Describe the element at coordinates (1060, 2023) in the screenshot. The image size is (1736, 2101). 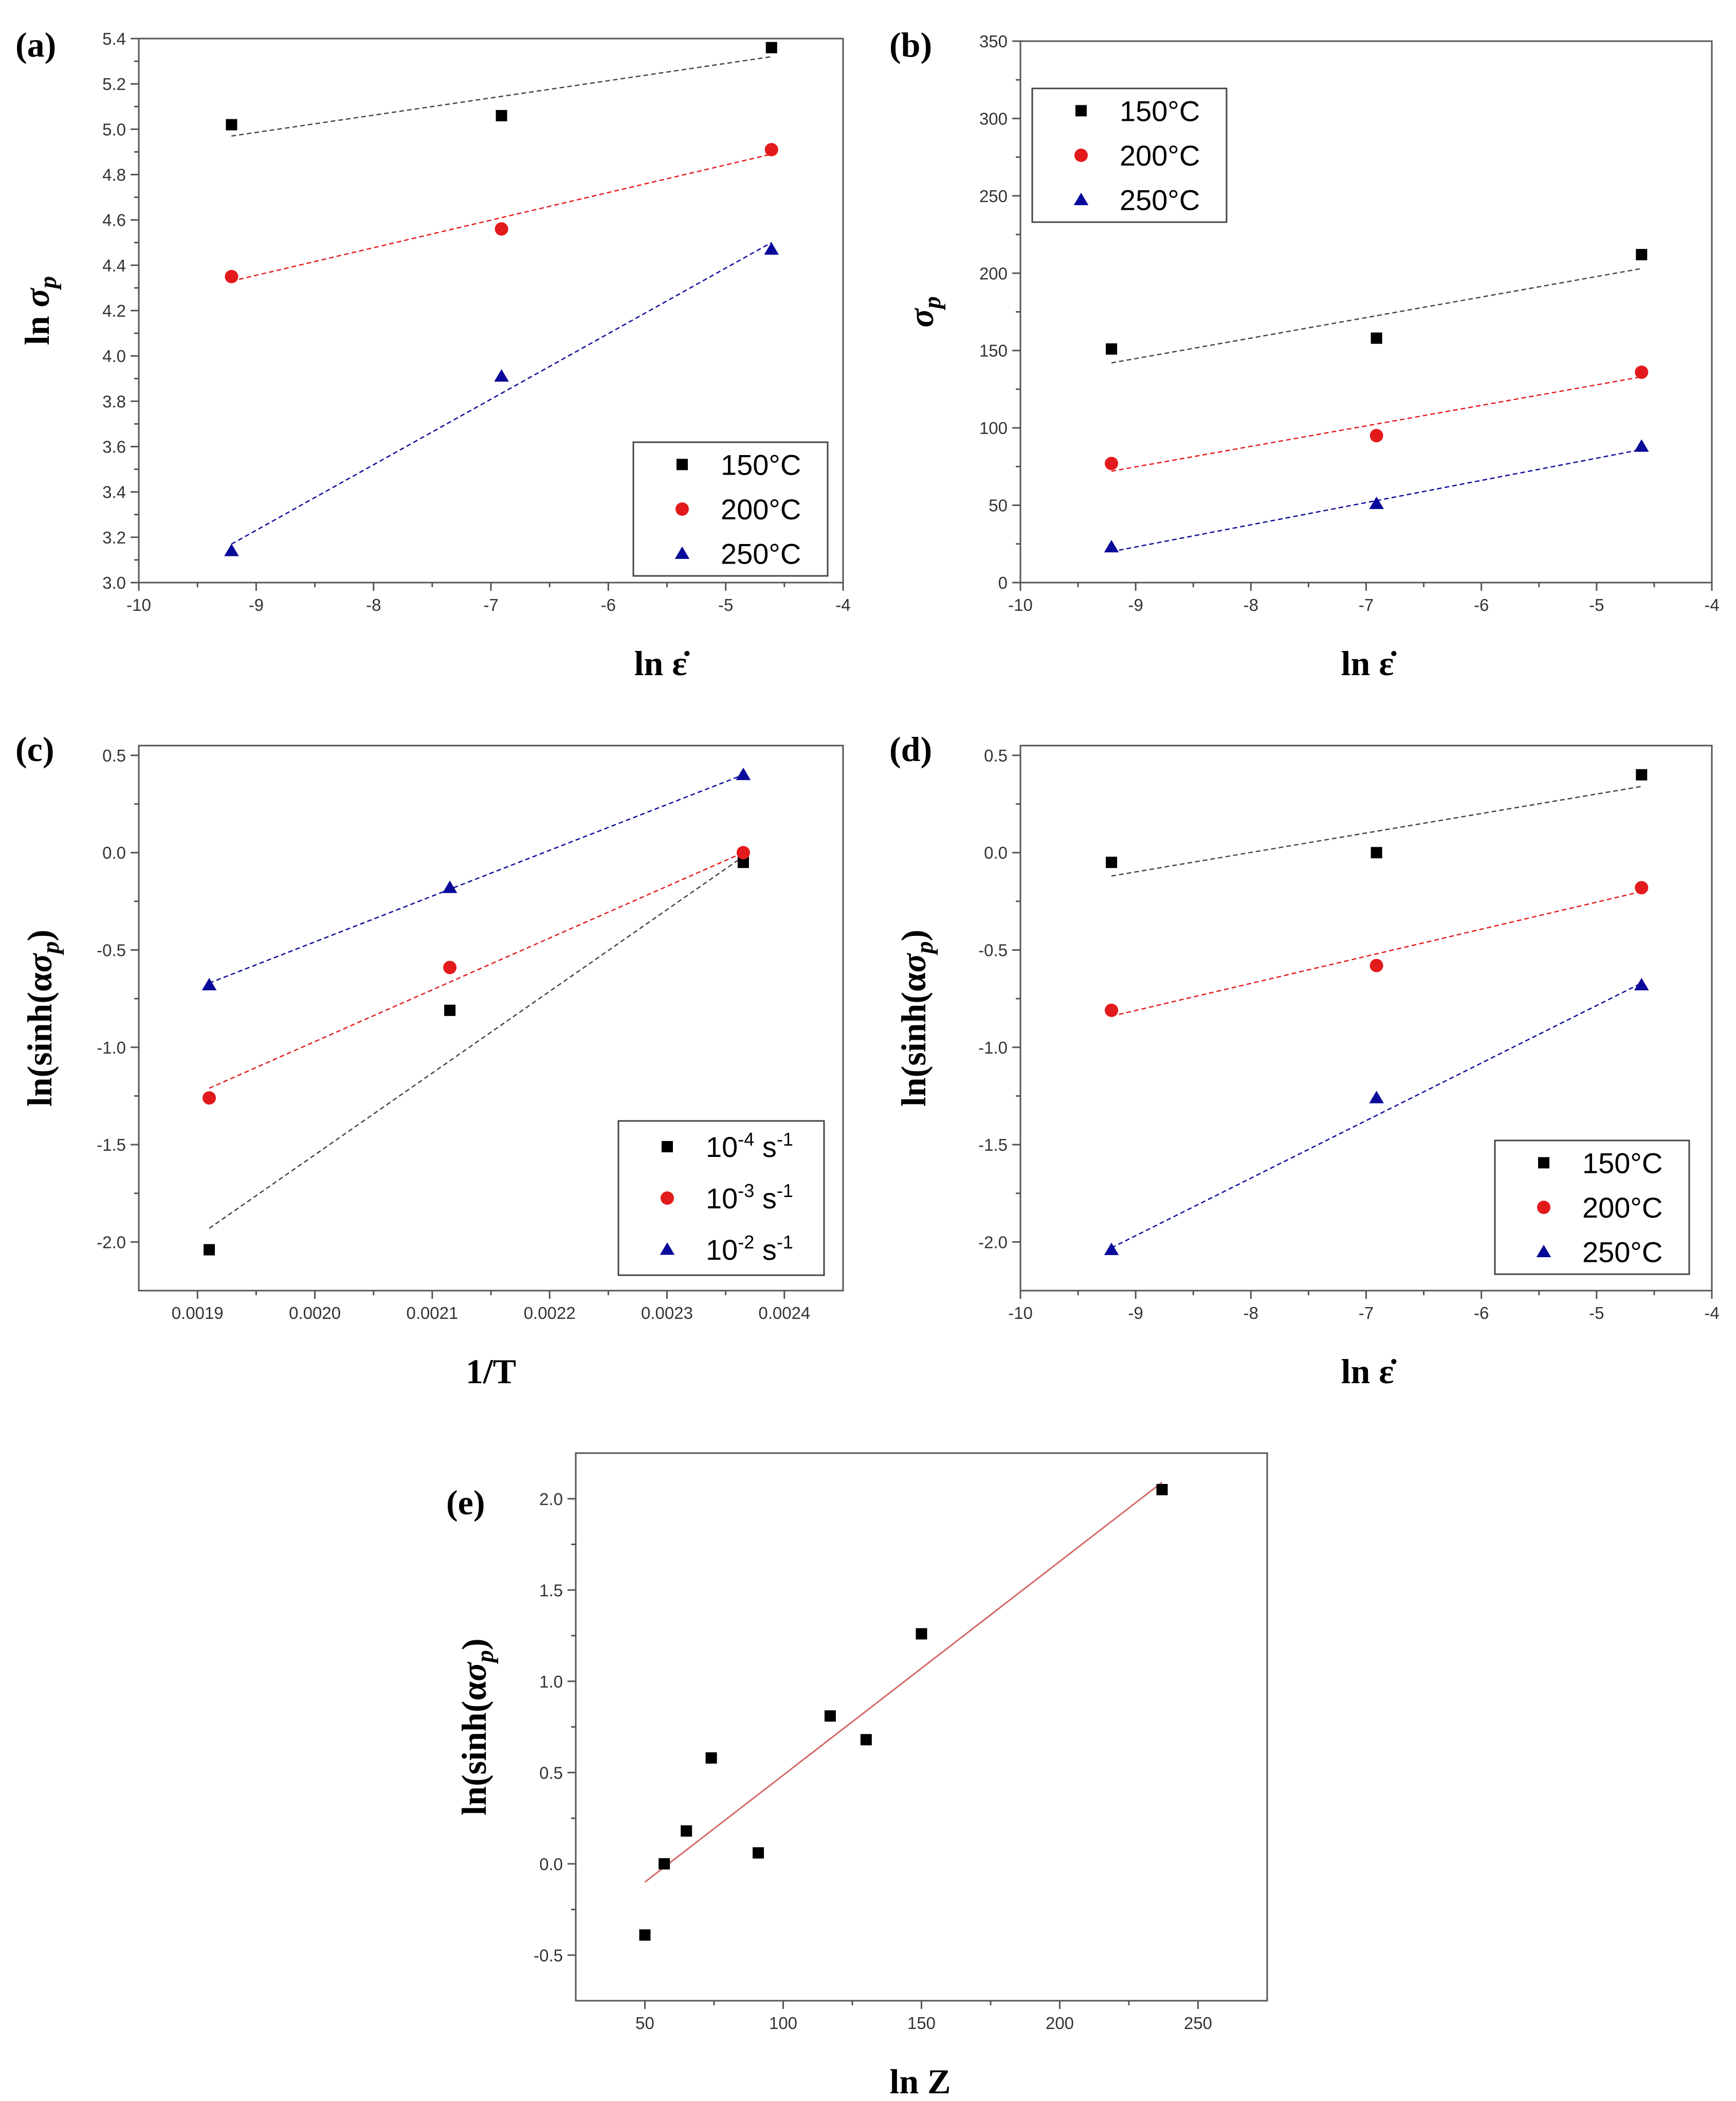
I see `panel-e-xtick-label: 200` at that location.